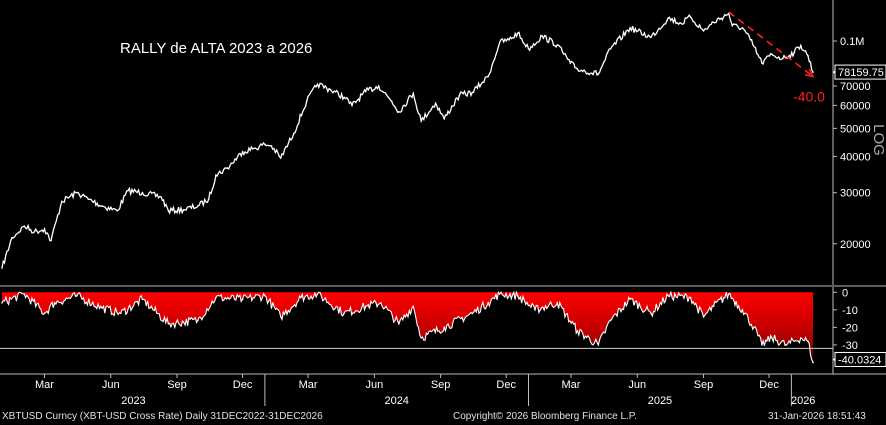 The height and width of the screenshot is (425, 886). I want to click on drawdown-y-axis: 0 -10 -20 -30, so click(845, 319).